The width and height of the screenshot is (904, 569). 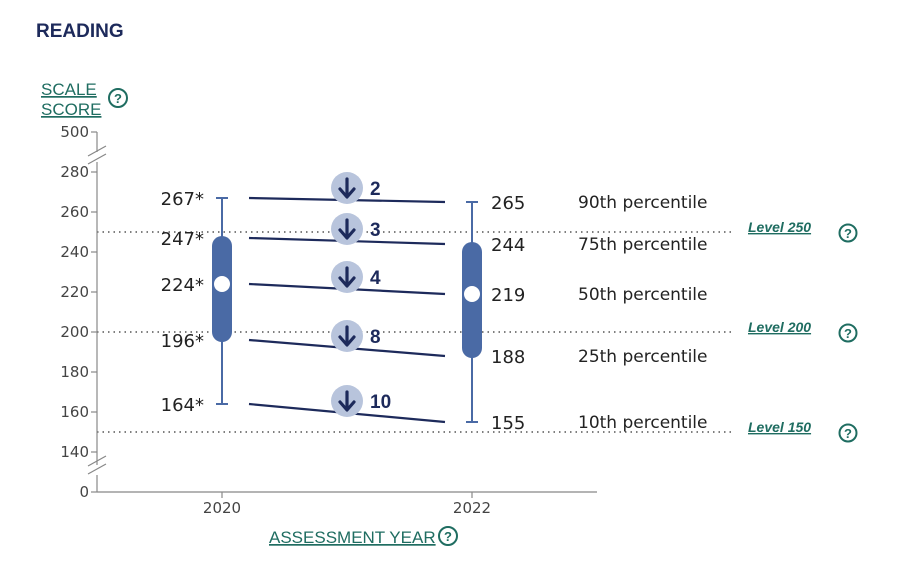 I want to click on score-changes: 2 3 4 8 10, so click(x=361, y=294).